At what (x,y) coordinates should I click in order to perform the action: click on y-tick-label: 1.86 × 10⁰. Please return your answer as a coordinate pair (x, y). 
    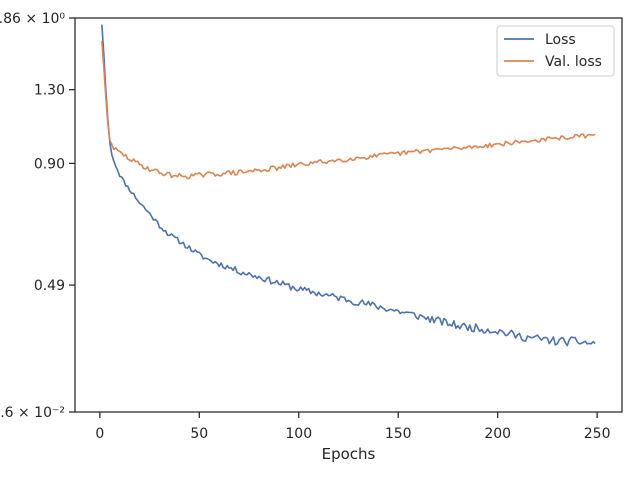
    Looking at the image, I should click on (32, 19).